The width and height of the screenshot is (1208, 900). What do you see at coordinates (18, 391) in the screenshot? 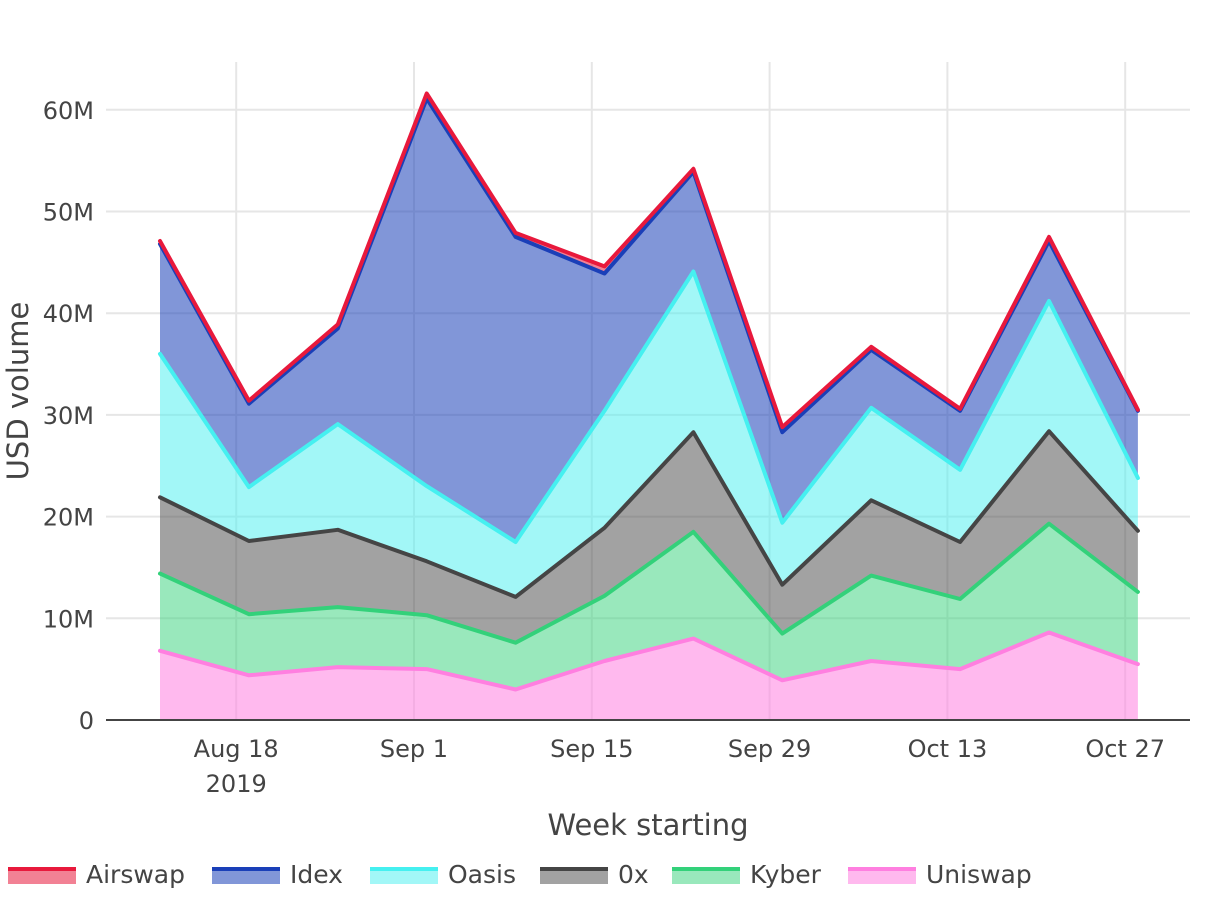
I see `y-axis-title: USD volume` at bounding box center [18, 391].